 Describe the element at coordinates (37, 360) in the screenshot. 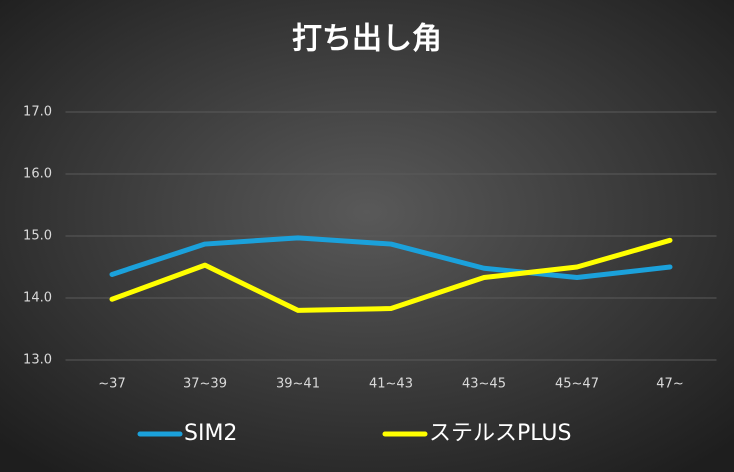

I see `y-tick-label: 13.0` at that location.